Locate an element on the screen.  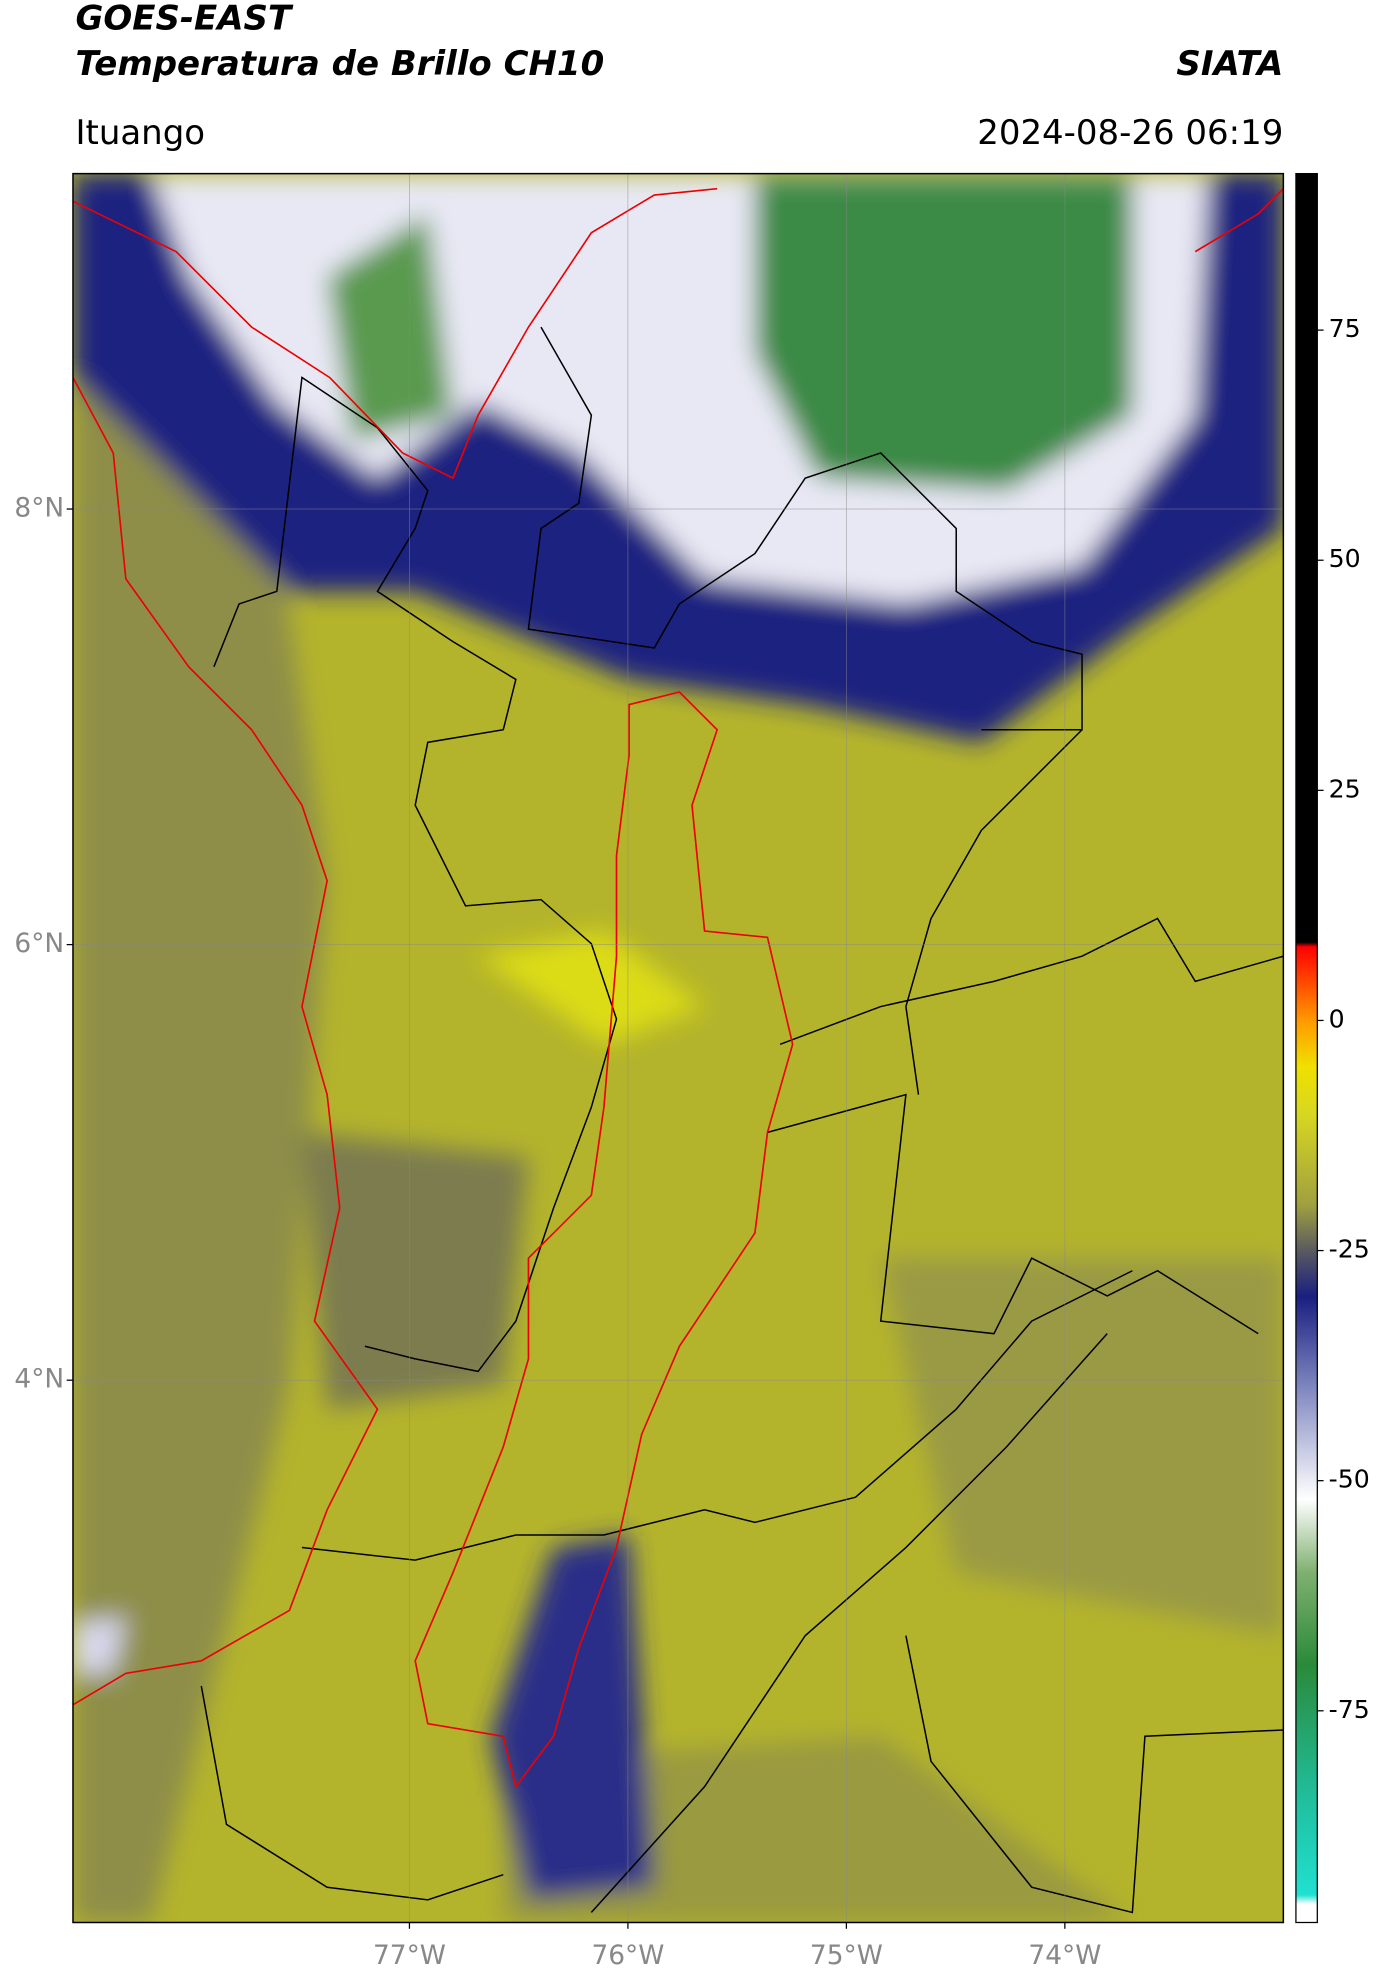
lon-tick-label: 75°W is located at coordinates (846, 1955).